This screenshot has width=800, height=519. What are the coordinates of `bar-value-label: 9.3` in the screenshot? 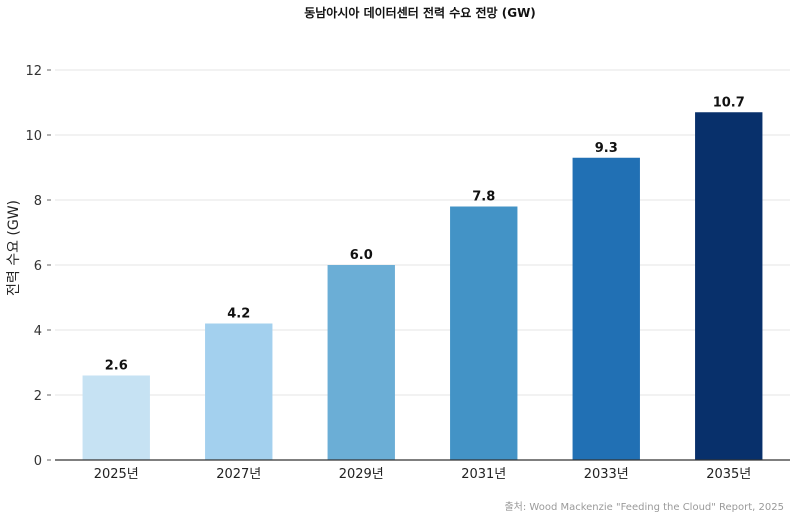 It's located at (606, 148).